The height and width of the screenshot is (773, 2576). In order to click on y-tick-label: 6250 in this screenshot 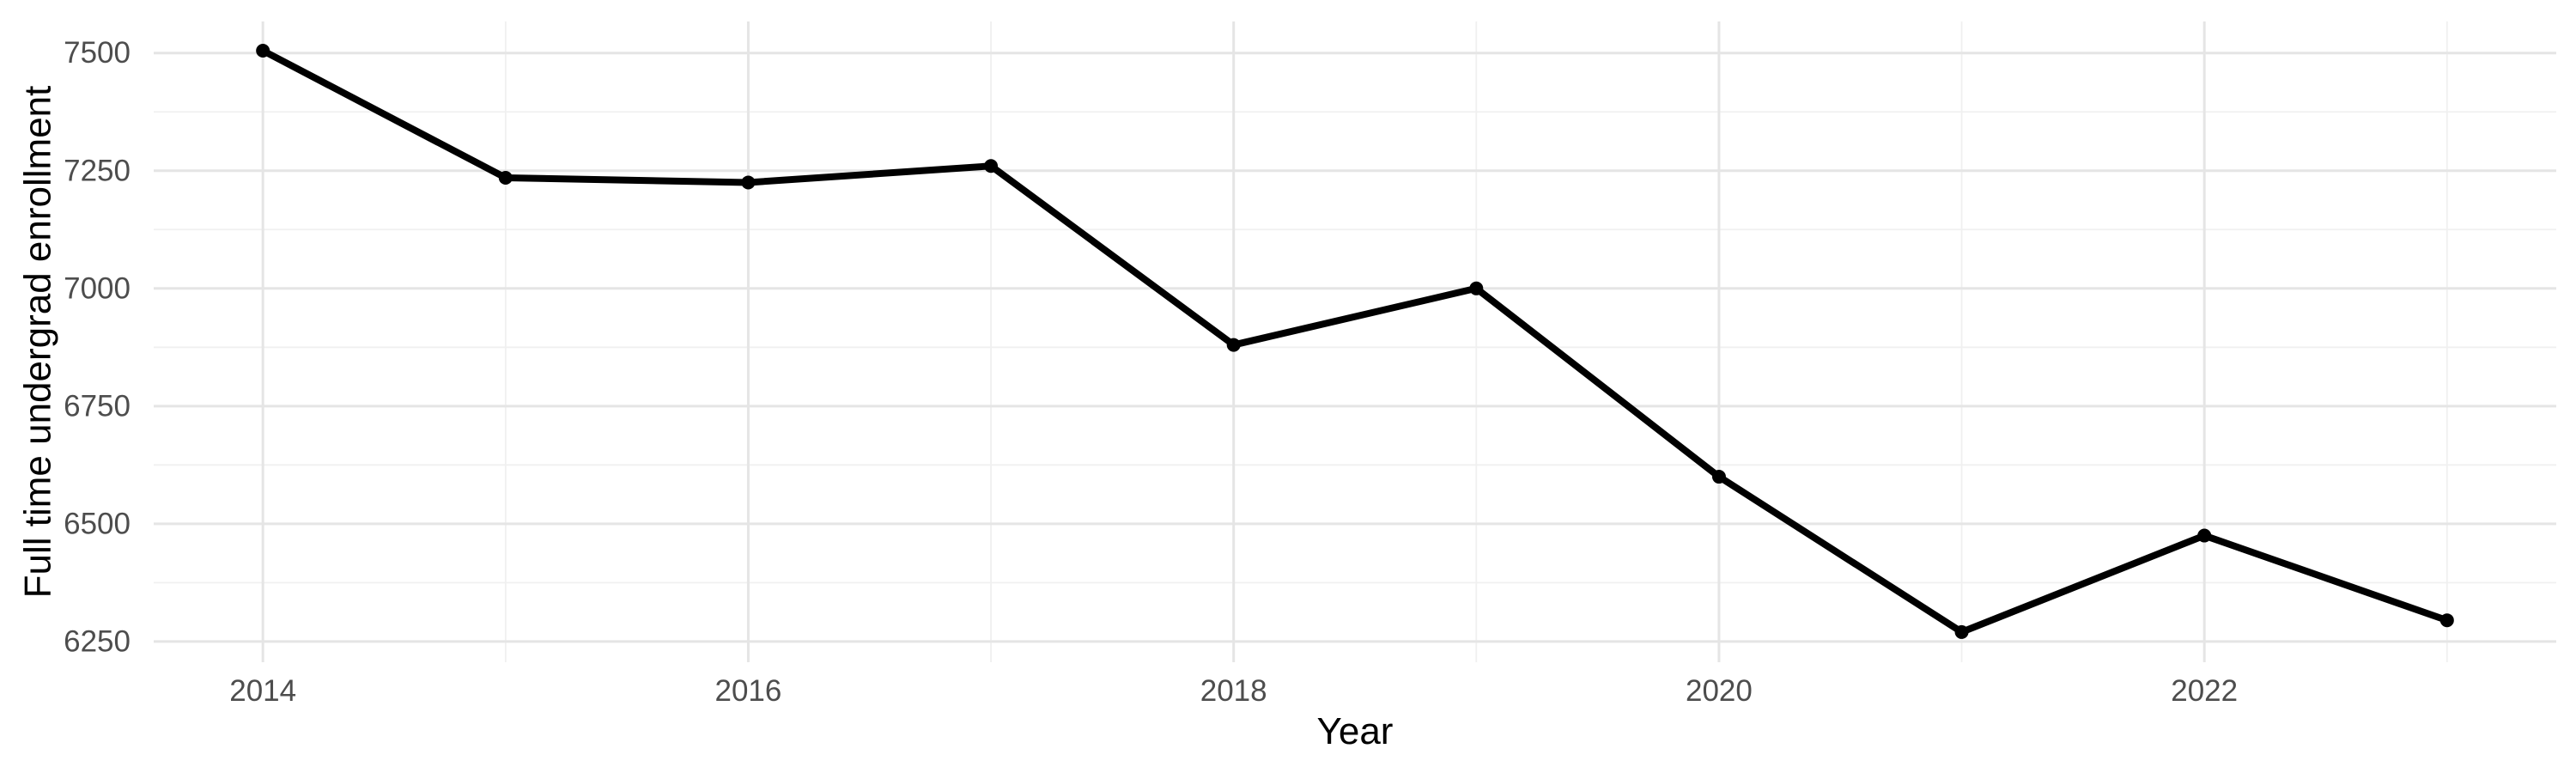, I will do `click(98, 641)`.